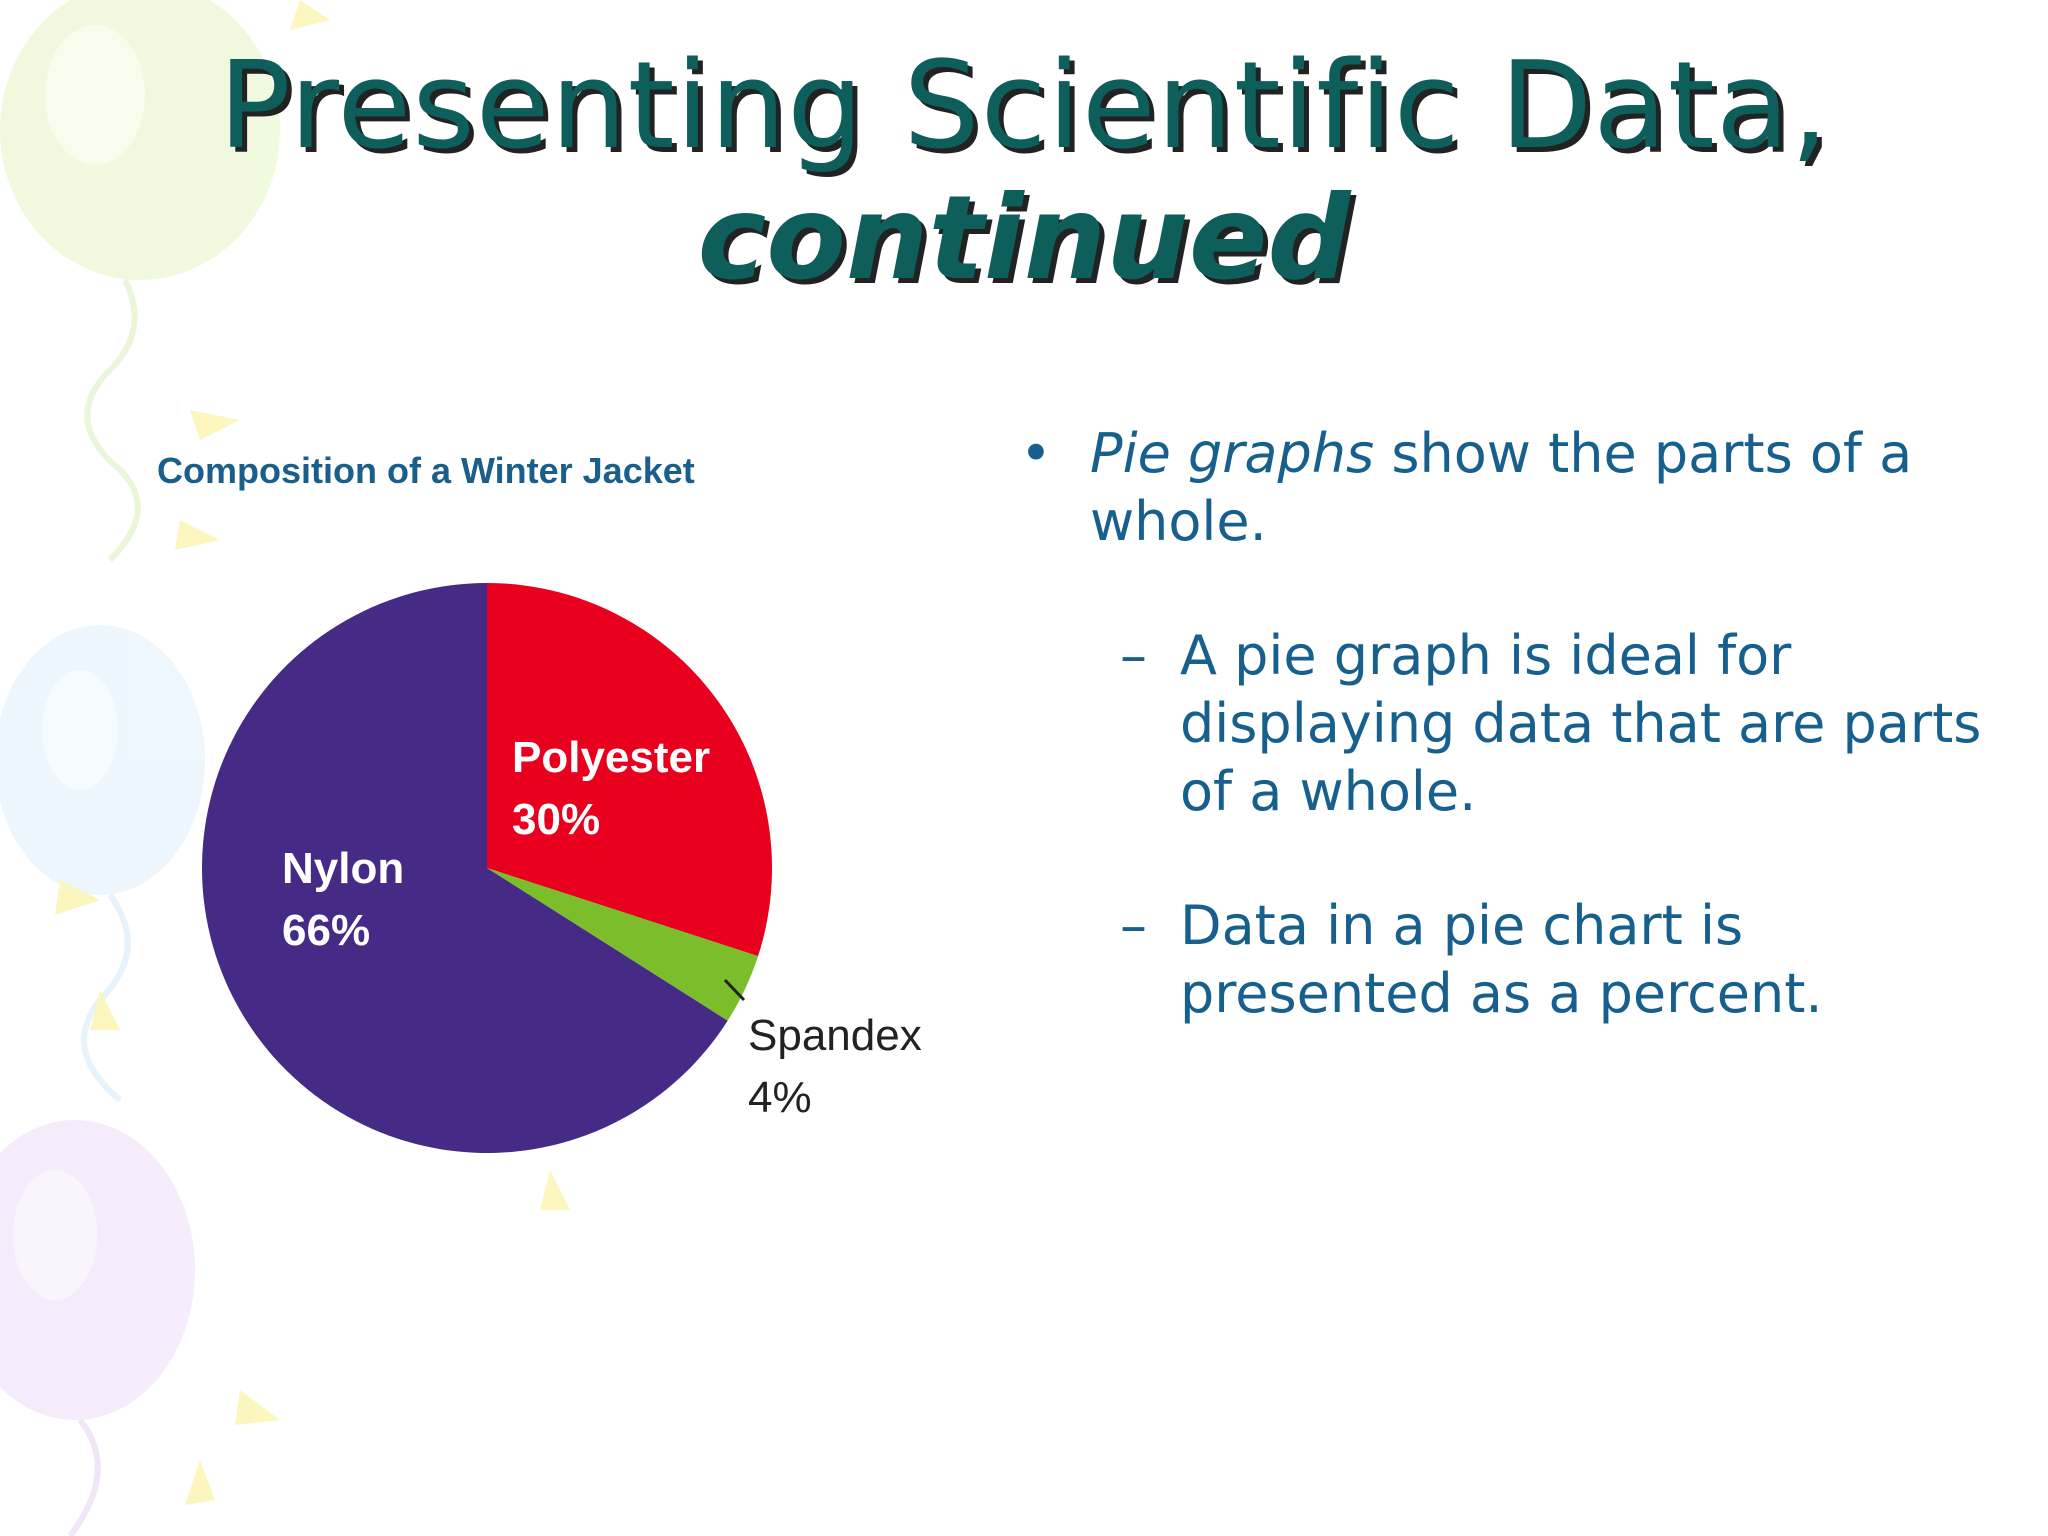 This screenshot has height=1536, width=2048. What do you see at coordinates (343, 868) in the screenshot?
I see `slice-label-nylon: Nylon` at bounding box center [343, 868].